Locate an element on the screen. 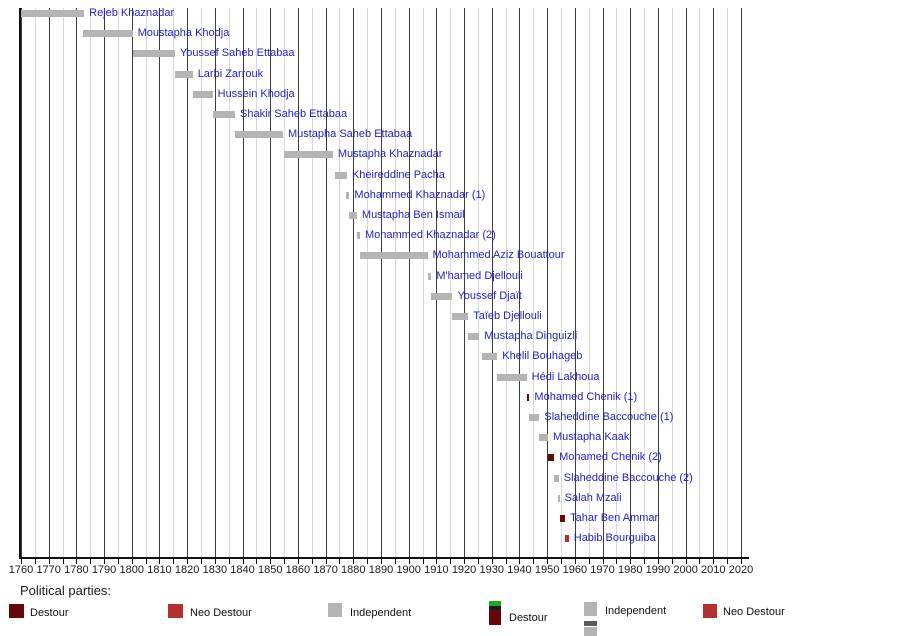 The image size is (900, 636). axis-tick-label: 1920 is located at coordinates (464, 570).